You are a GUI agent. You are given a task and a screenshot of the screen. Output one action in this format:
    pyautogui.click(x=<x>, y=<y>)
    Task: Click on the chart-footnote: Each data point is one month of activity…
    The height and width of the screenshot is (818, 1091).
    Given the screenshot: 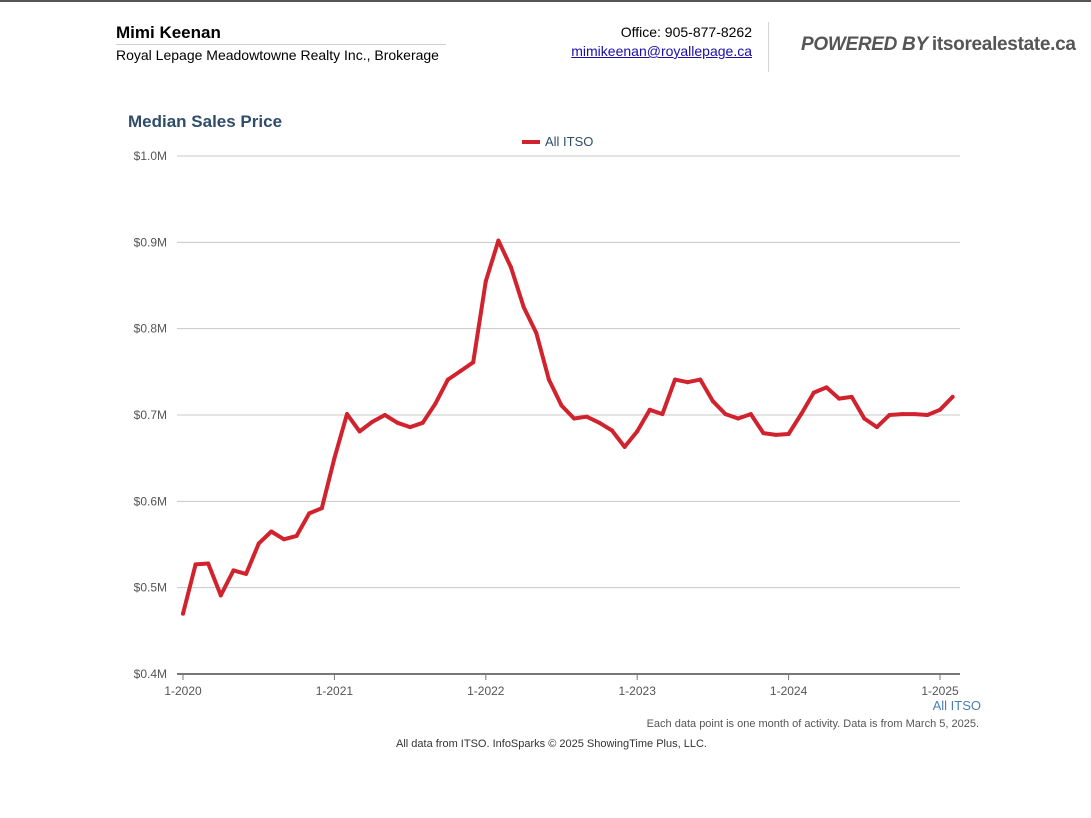 What is the action you would take?
    pyautogui.click(x=812, y=724)
    